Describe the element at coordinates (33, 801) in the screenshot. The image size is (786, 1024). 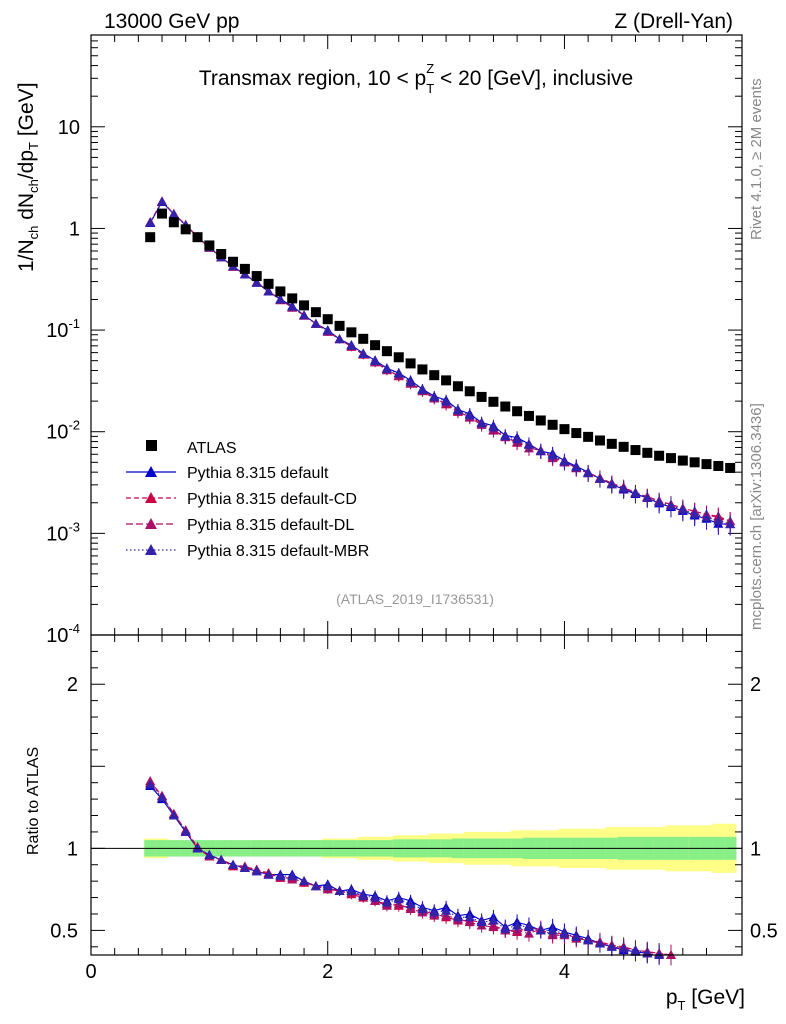
I see `ratio-y-axis-title: Ratio to ATLAS` at that location.